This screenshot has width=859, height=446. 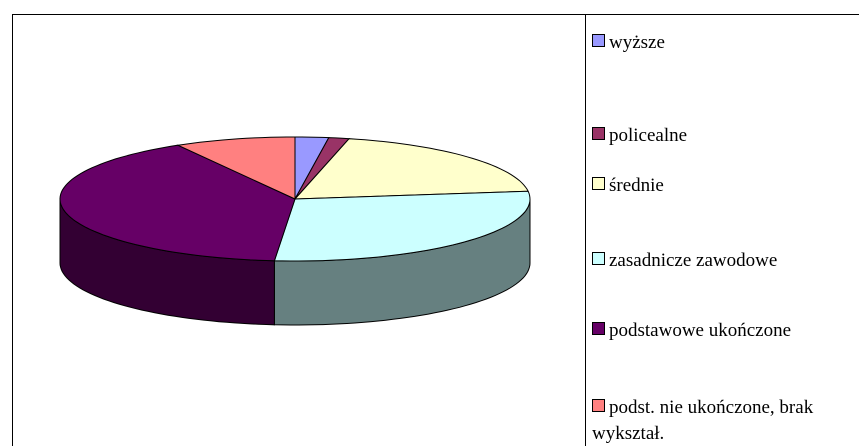 What do you see at coordinates (636, 185) in the screenshot?
I see `legend-label: średnie` at bounding box center [636, 185].